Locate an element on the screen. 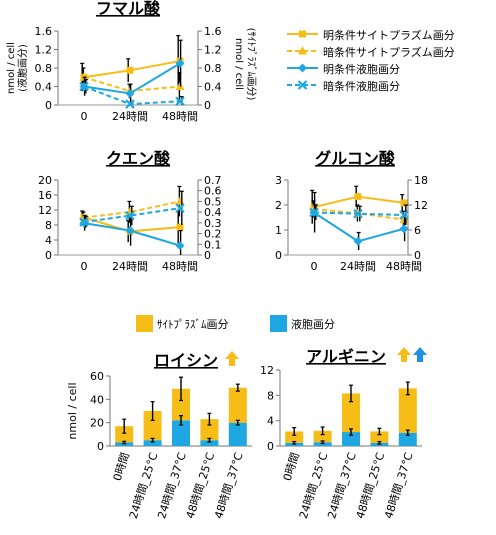 The height and width of the screenshot is (535, 496). legend-label-2: 明条件液胞画分 is located at coordinates (361, 69).